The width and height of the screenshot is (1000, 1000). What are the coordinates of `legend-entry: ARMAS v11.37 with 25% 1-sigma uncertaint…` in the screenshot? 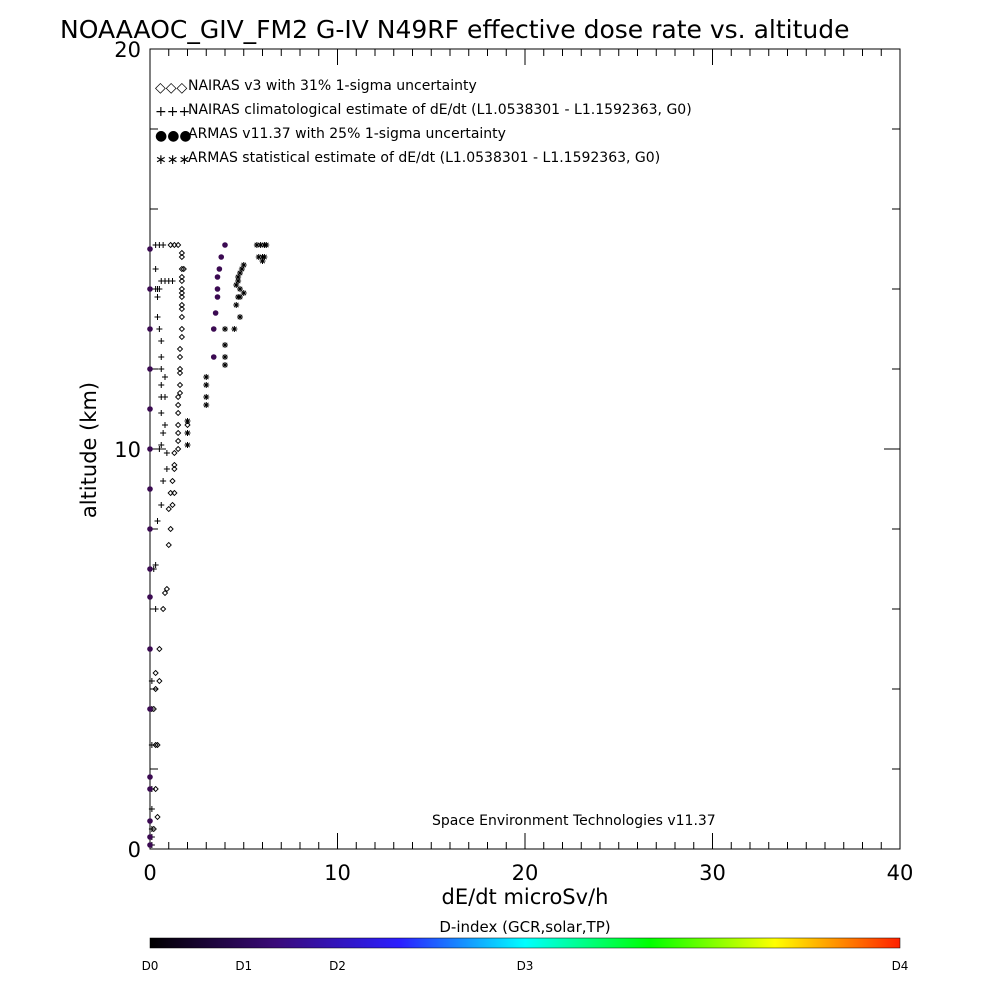 It's located at (347, 134).